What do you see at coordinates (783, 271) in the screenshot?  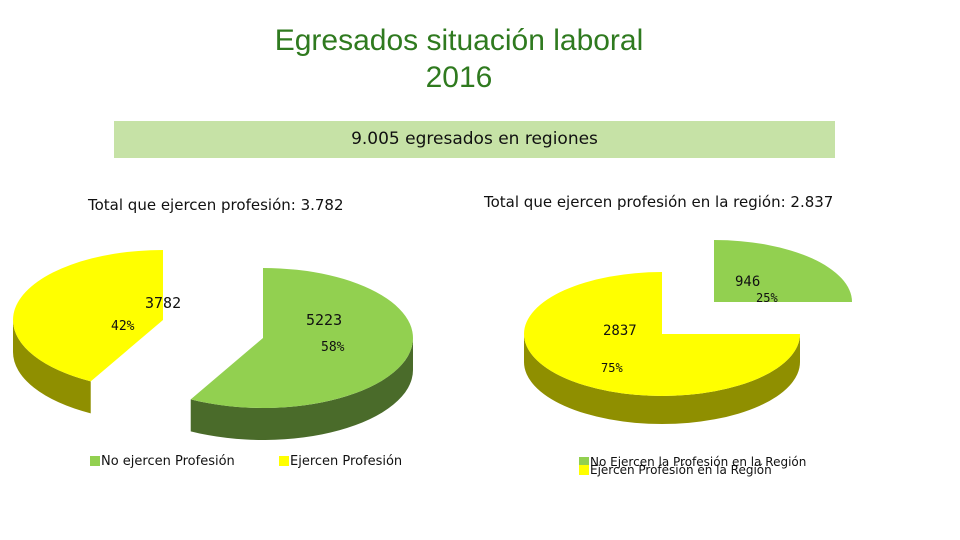 I see `slice-no-ejercen-region` at bounding box center [783, 271].